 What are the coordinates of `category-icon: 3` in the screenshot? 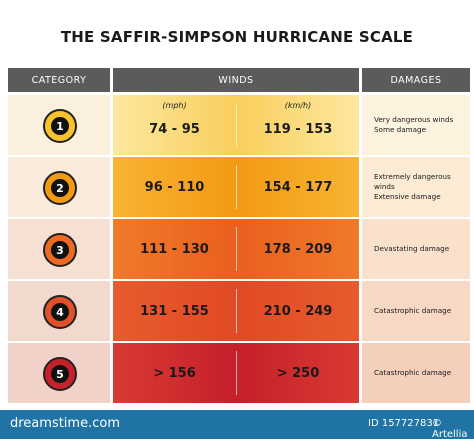 It's located at (60, 250).